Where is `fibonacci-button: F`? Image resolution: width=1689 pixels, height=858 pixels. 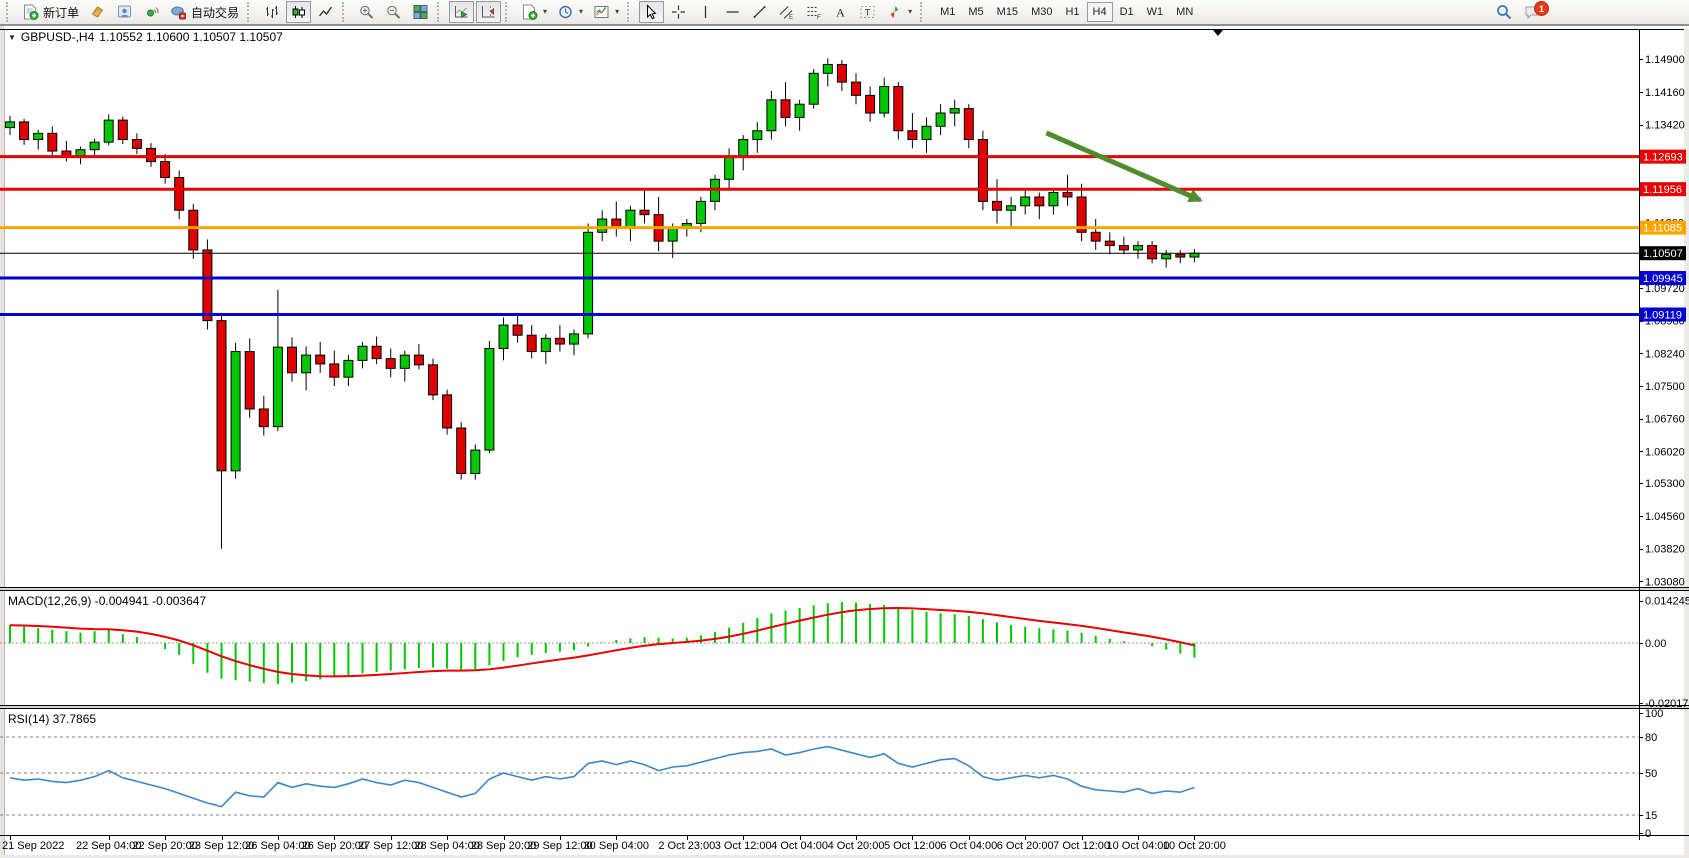
fibonacci-button: F is located at coordinates (813, 12).